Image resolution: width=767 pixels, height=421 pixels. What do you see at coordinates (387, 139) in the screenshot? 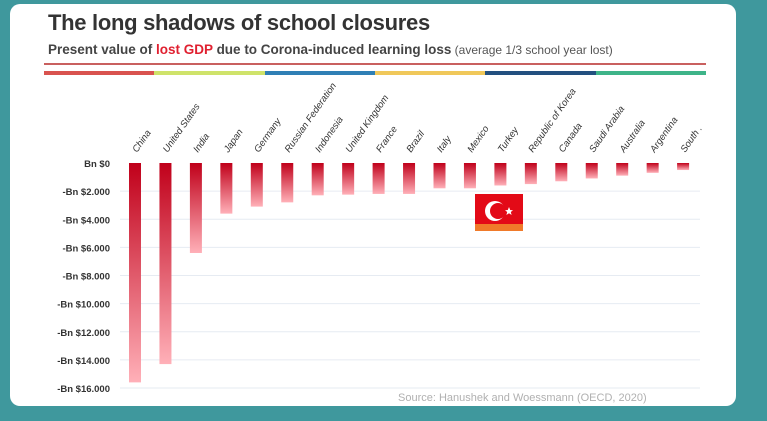
I see `x-tick-label: France` at bounding box center [387, 139].